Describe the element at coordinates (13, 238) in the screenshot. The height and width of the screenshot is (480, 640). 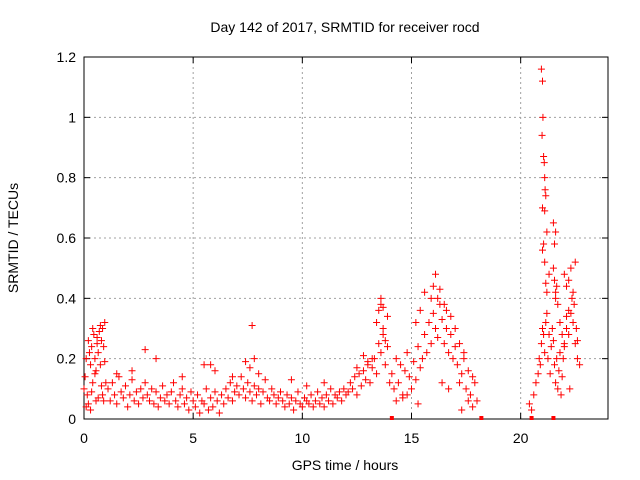
I see `y-axis-label: SRMTID / TECUs` at that location.